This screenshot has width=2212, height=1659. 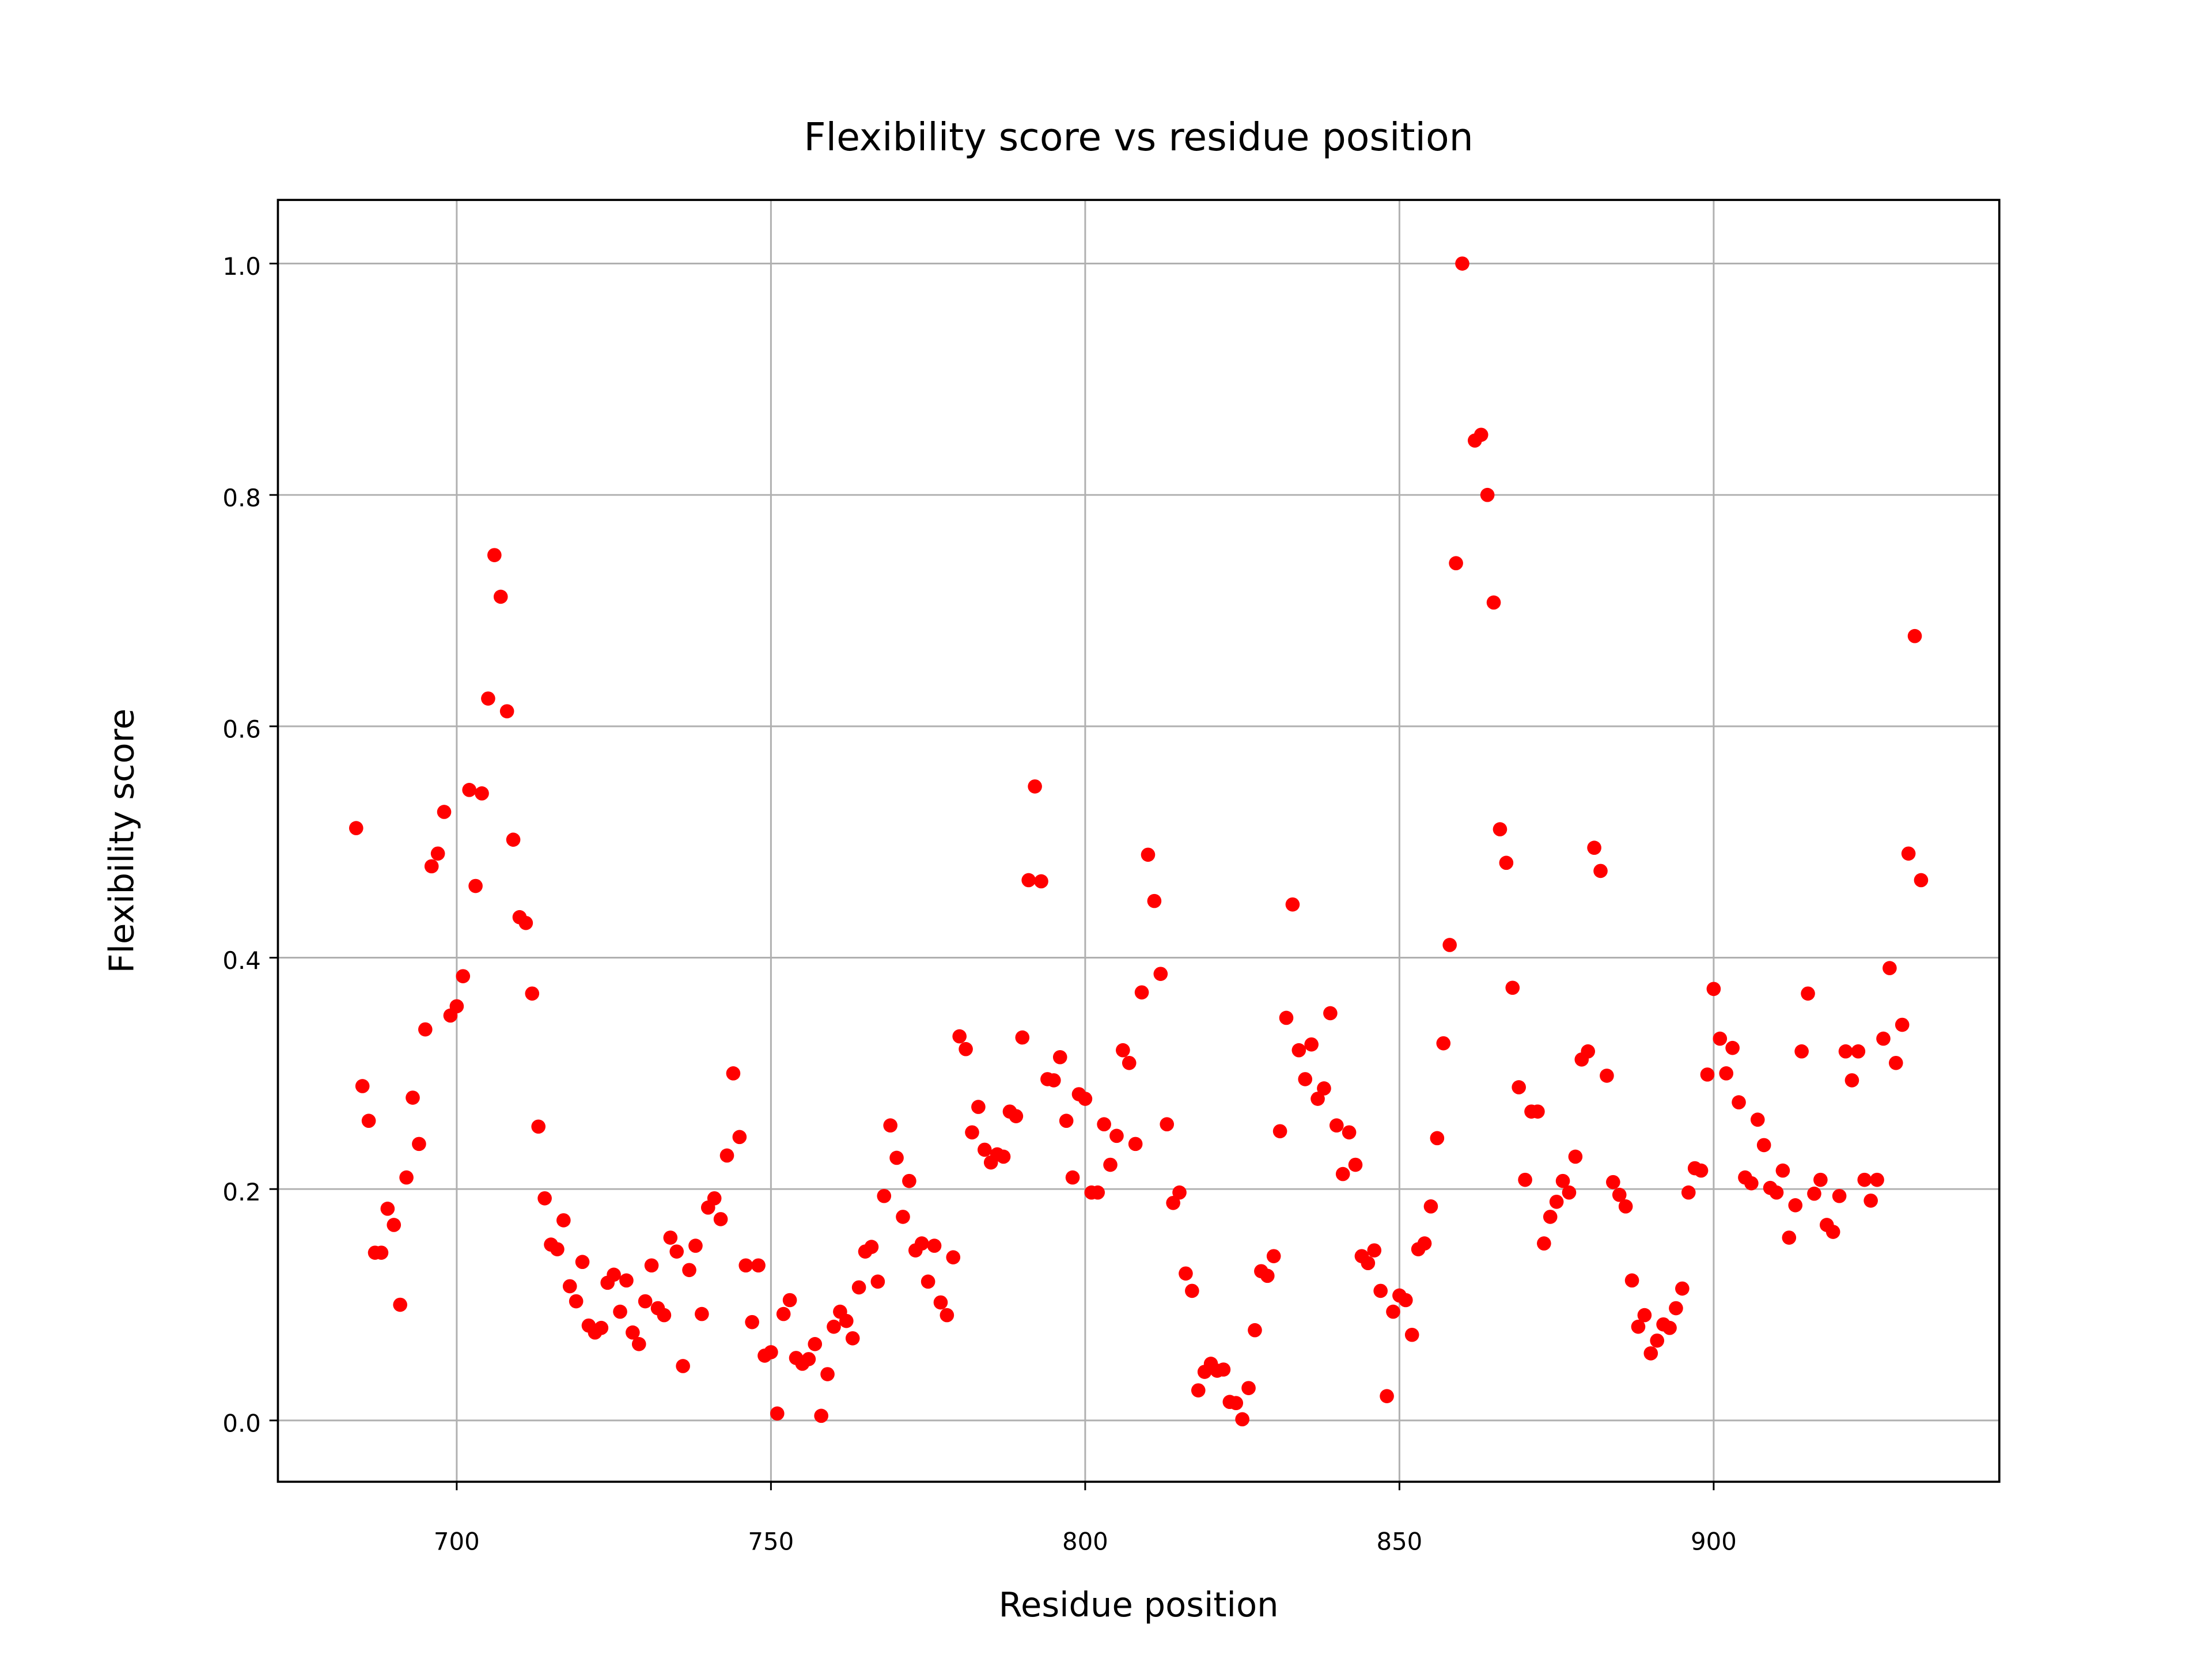 I want to click on y-tick-label: 0.2, so click(x=241, y=1192).